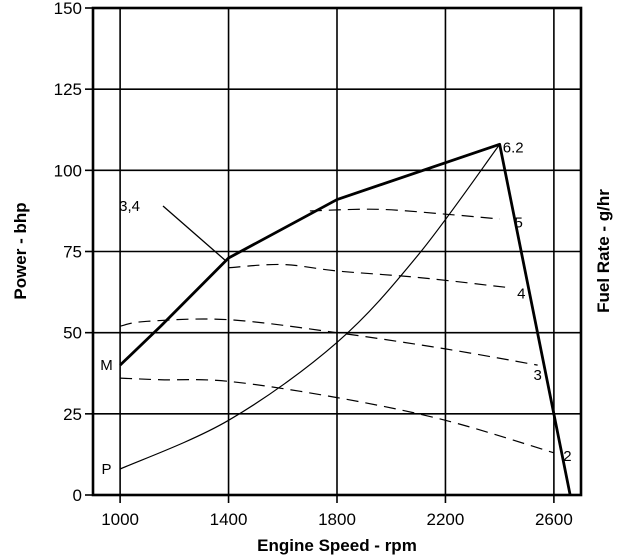 The height and width of the screenshot is (560, 620). I want to click on y-tick-label: 25, so click(72, 414).